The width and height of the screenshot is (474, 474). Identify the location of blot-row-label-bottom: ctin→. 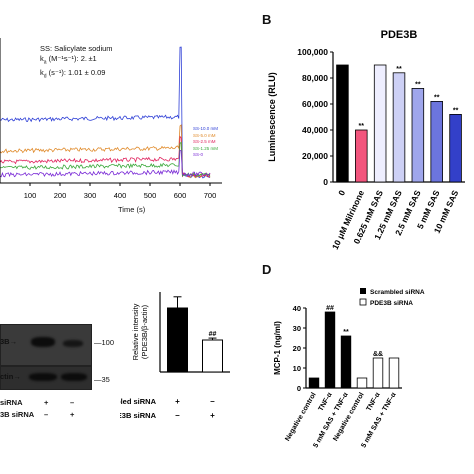
(10, 376).